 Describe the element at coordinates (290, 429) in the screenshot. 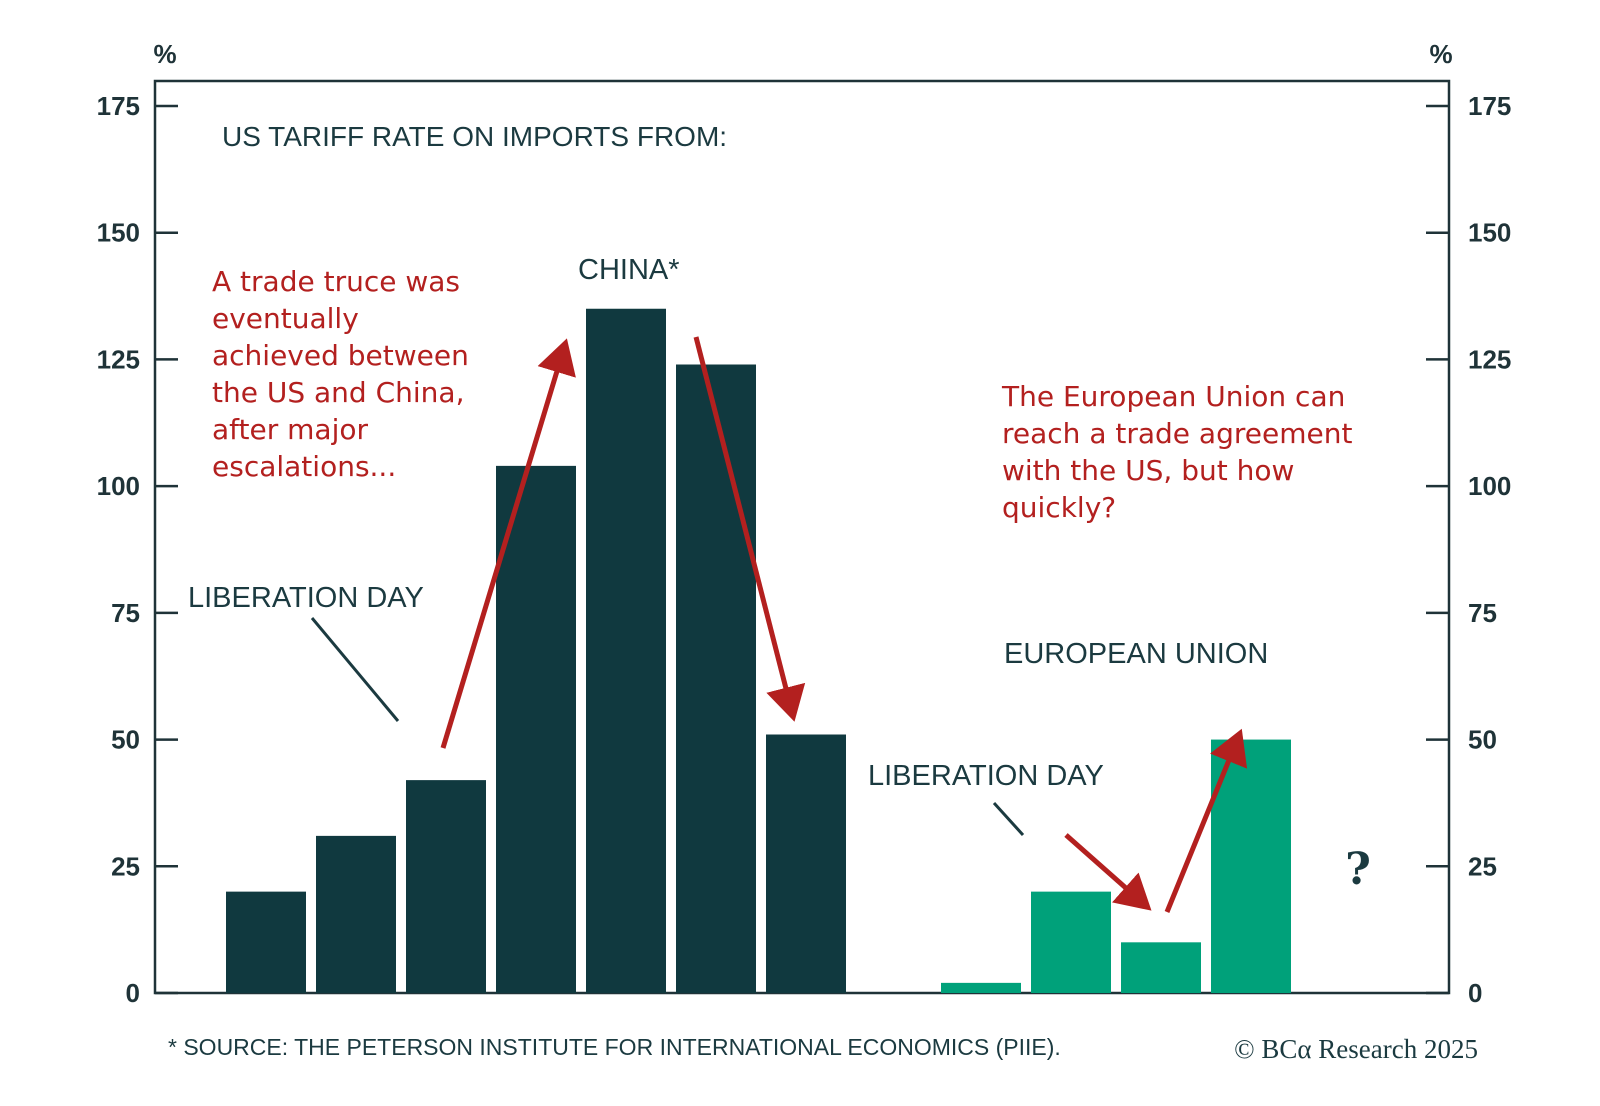

I see `china-note-line-5: after major` at that location.